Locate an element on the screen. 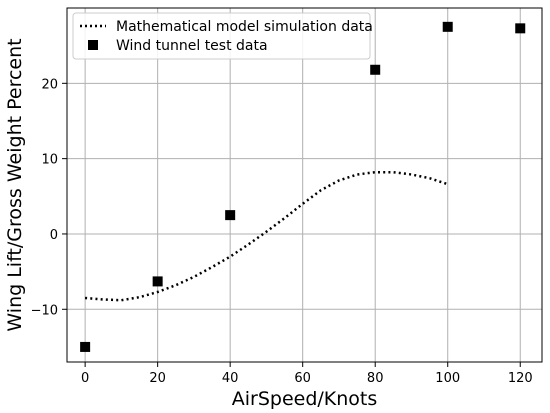 This screenshot has height=413, width=550. x-tick-label: 40 is located at coordinates (230, 378).